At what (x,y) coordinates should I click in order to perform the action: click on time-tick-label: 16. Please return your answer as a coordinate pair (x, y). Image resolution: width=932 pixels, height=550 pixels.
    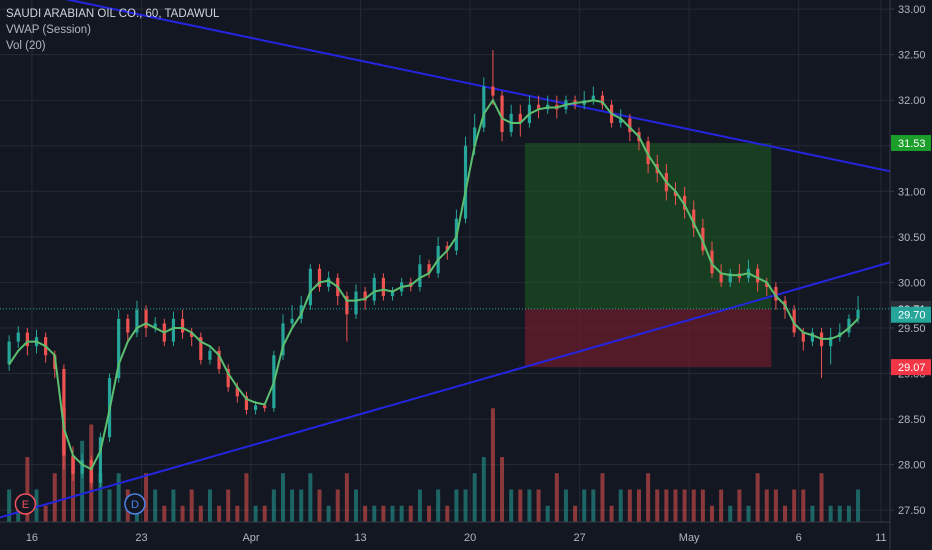
    Looking at the image, I should click on (32, 538).